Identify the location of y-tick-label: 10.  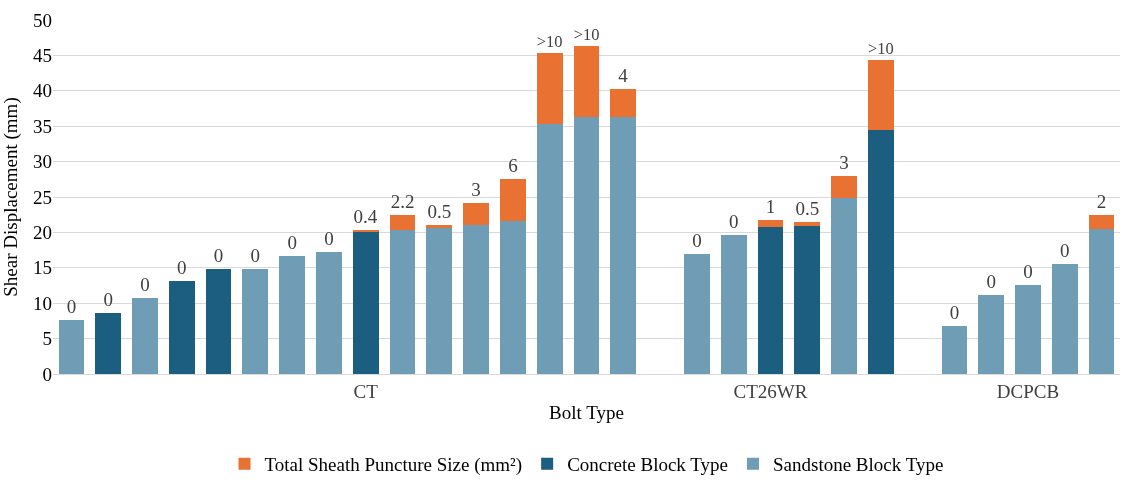
(42, 303).